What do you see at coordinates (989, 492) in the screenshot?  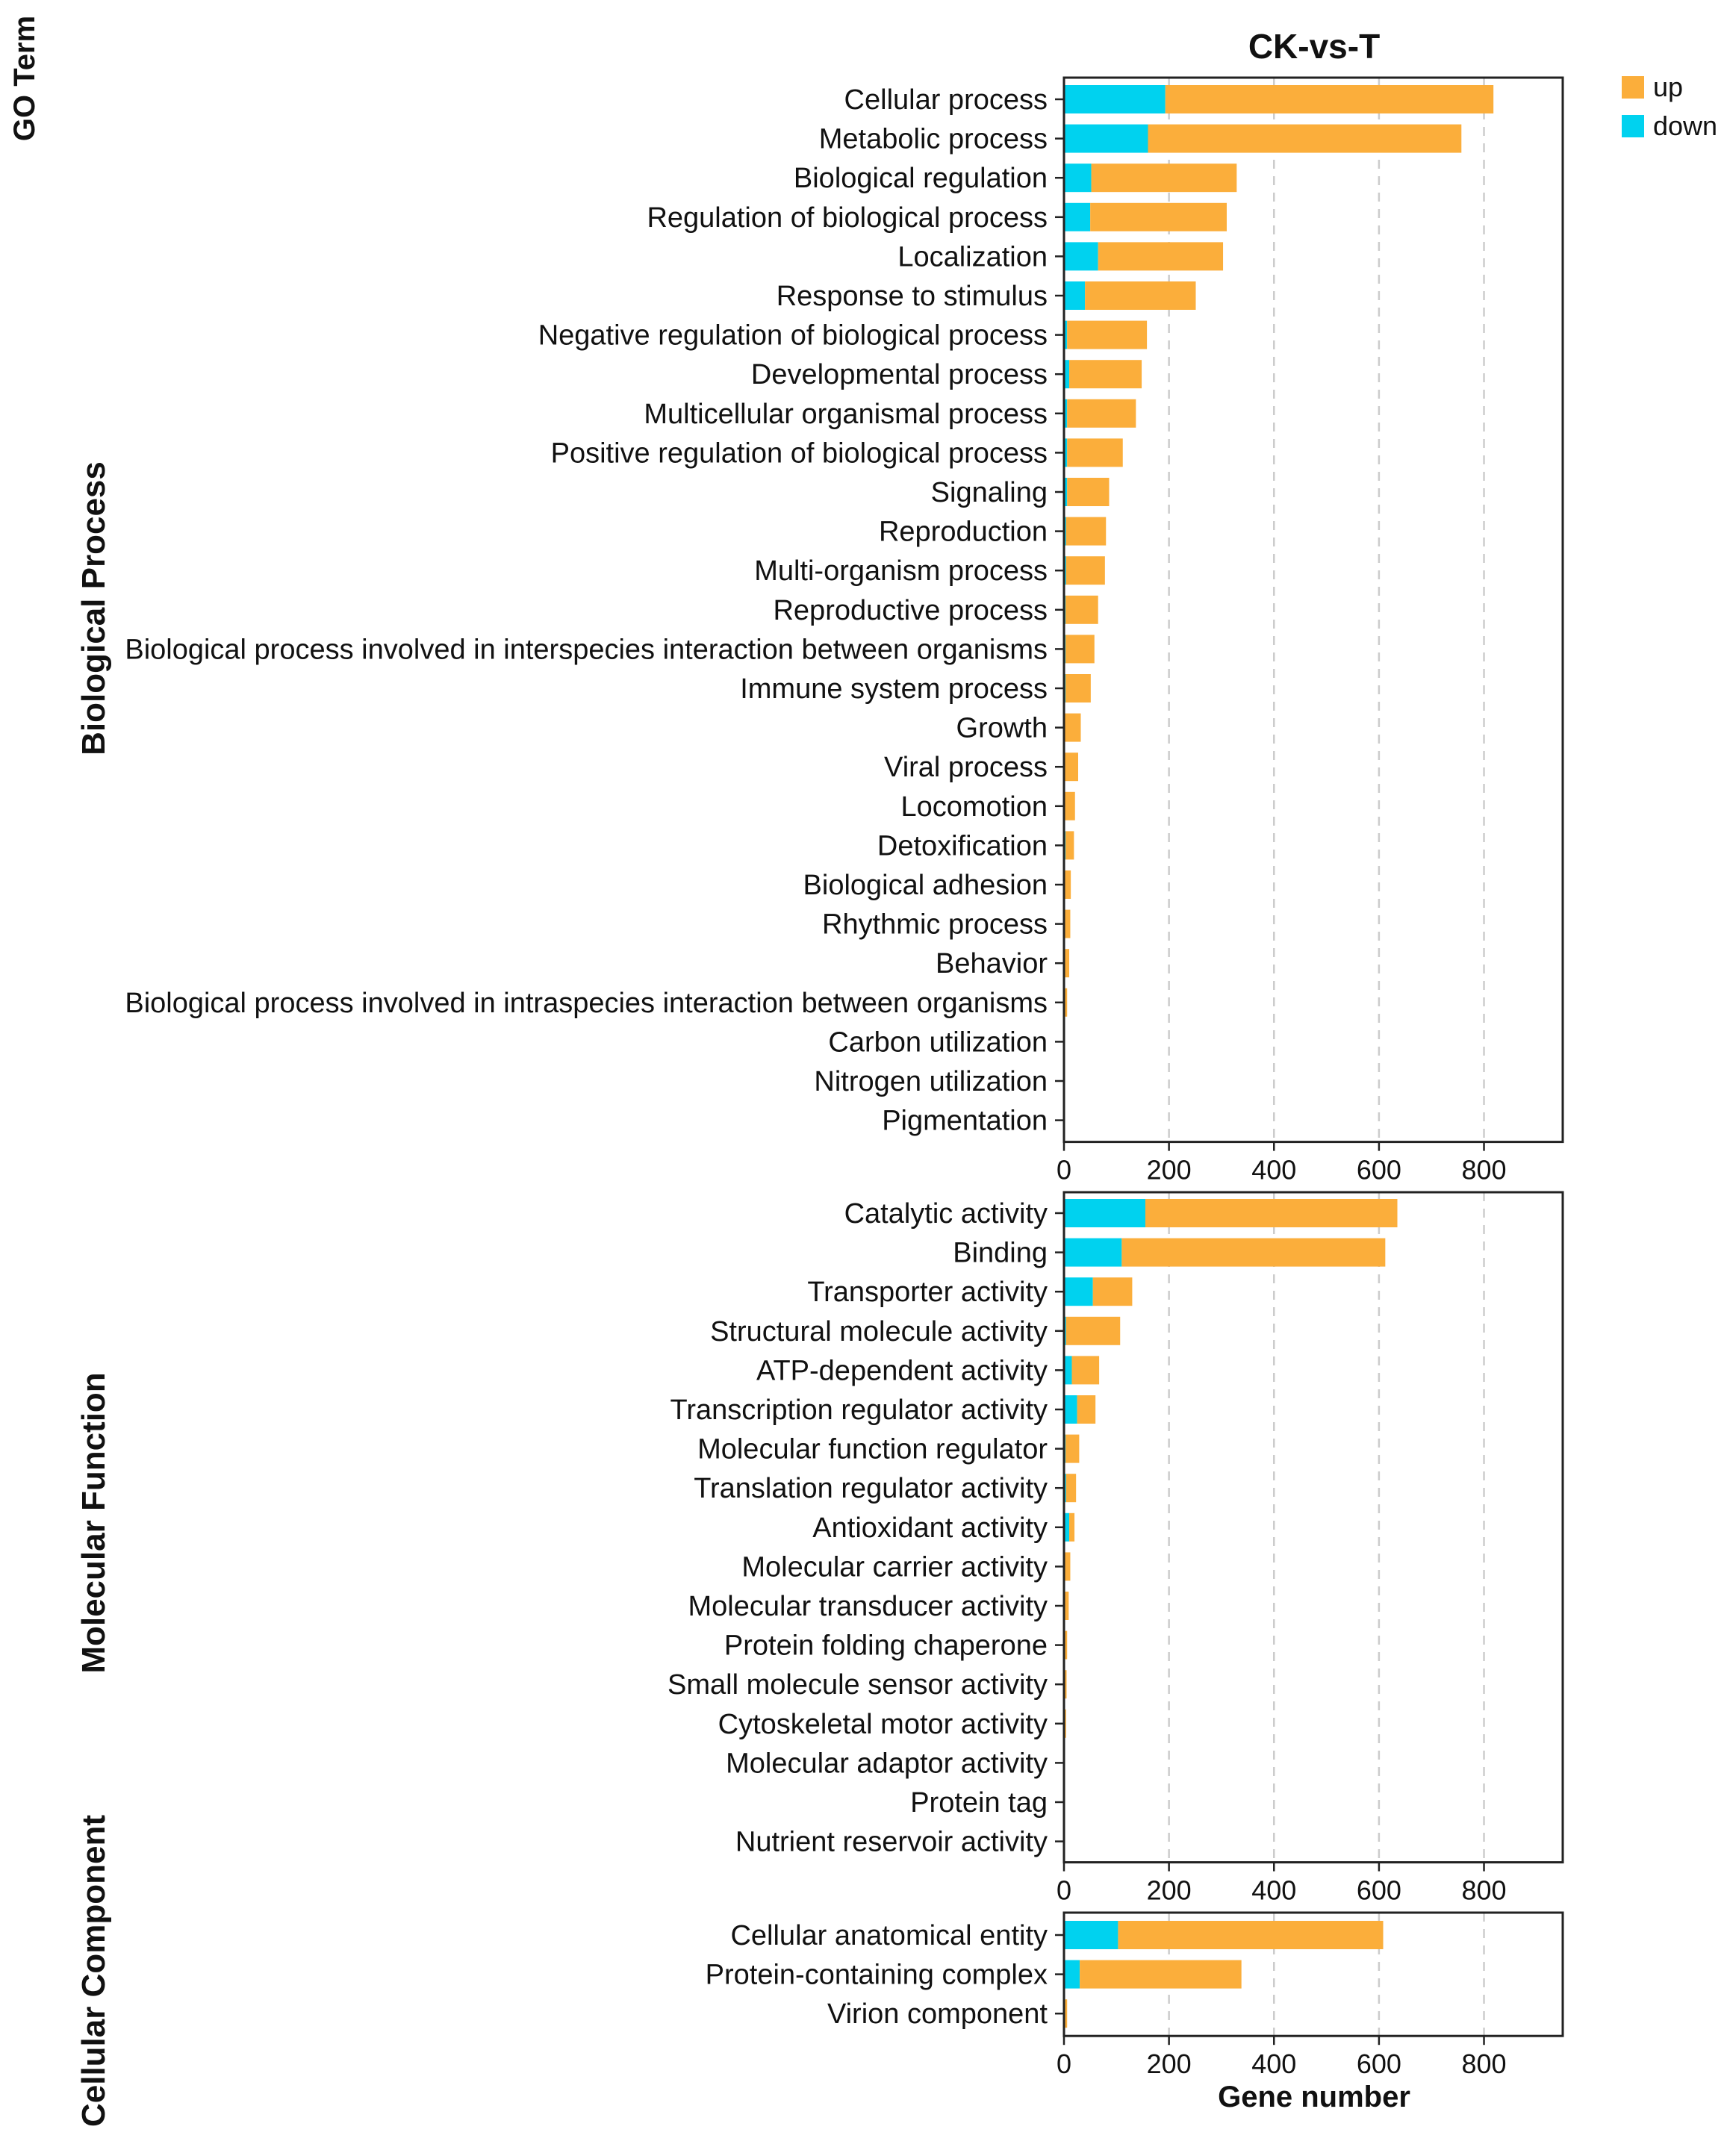 I see `category-label: Signaling` at bounding box center [989, 492].